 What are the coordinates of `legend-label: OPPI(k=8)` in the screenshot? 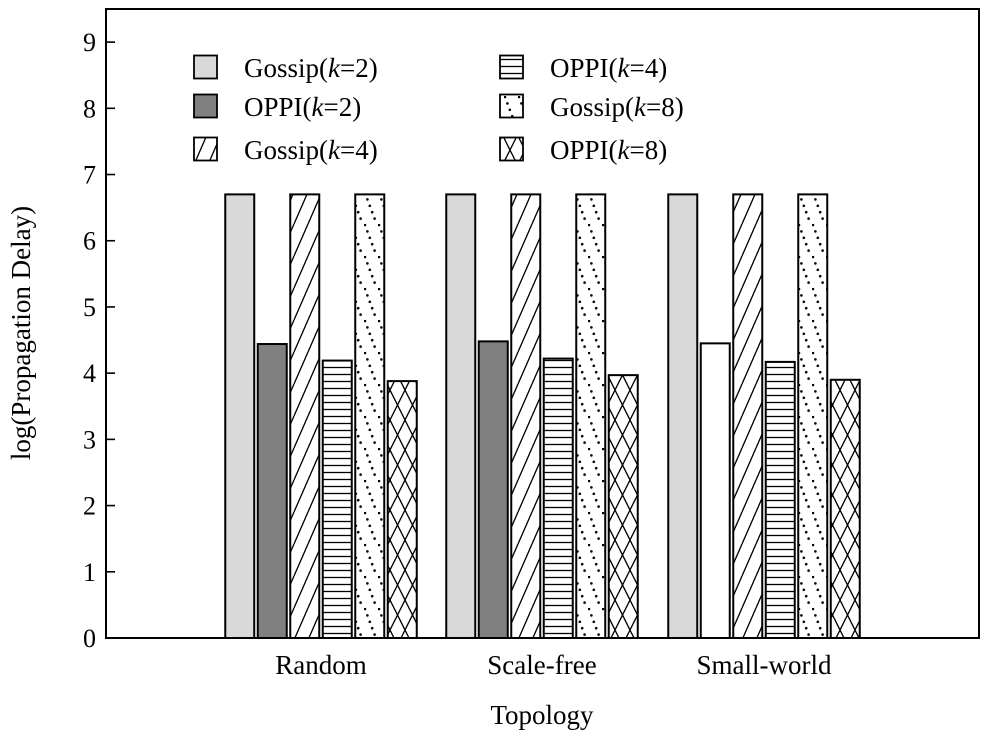 It's located at (608, 150).